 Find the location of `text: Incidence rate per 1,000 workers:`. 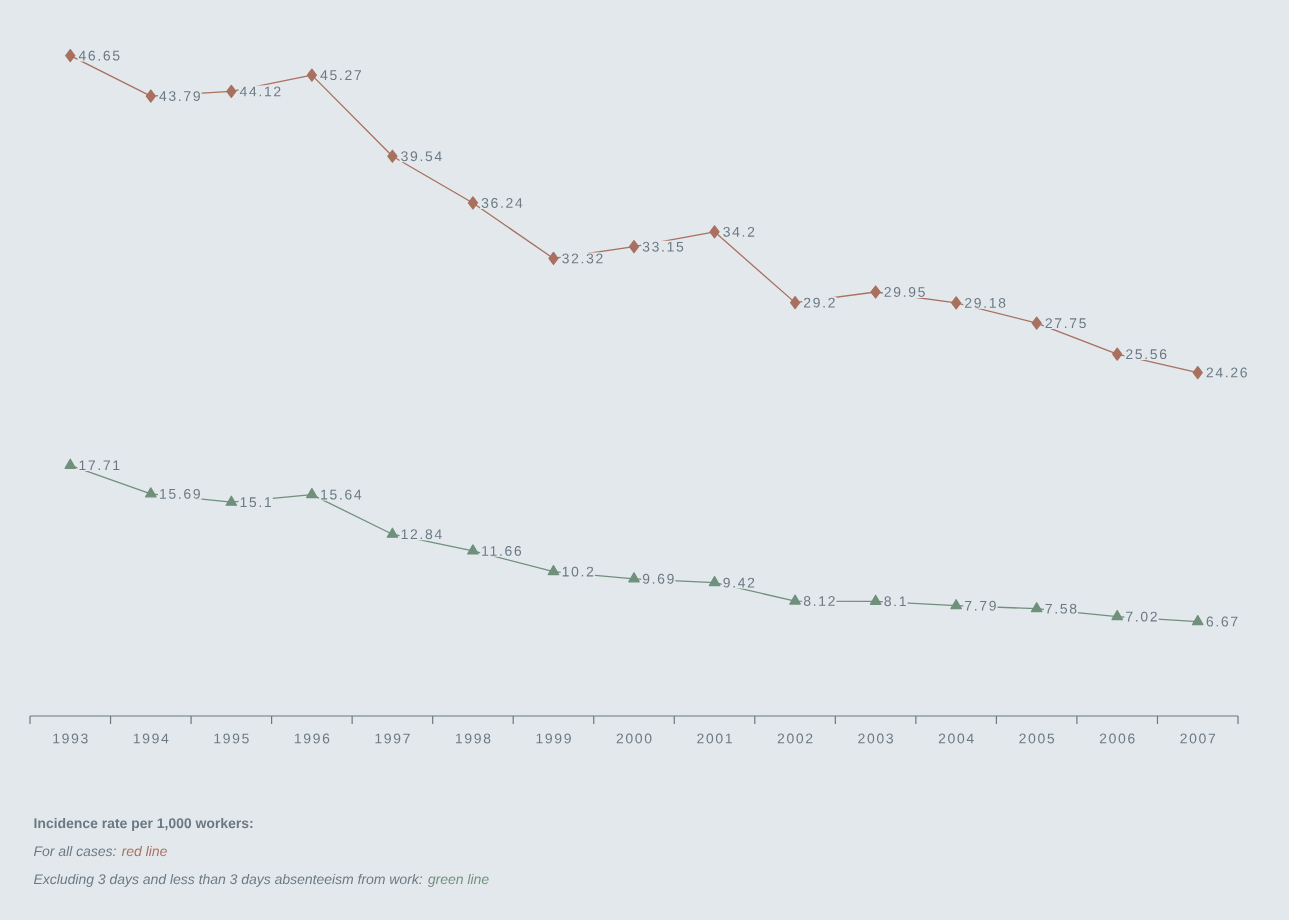

text: Incidence rate per 1,000 workers: is located at coordinates (143, 824).